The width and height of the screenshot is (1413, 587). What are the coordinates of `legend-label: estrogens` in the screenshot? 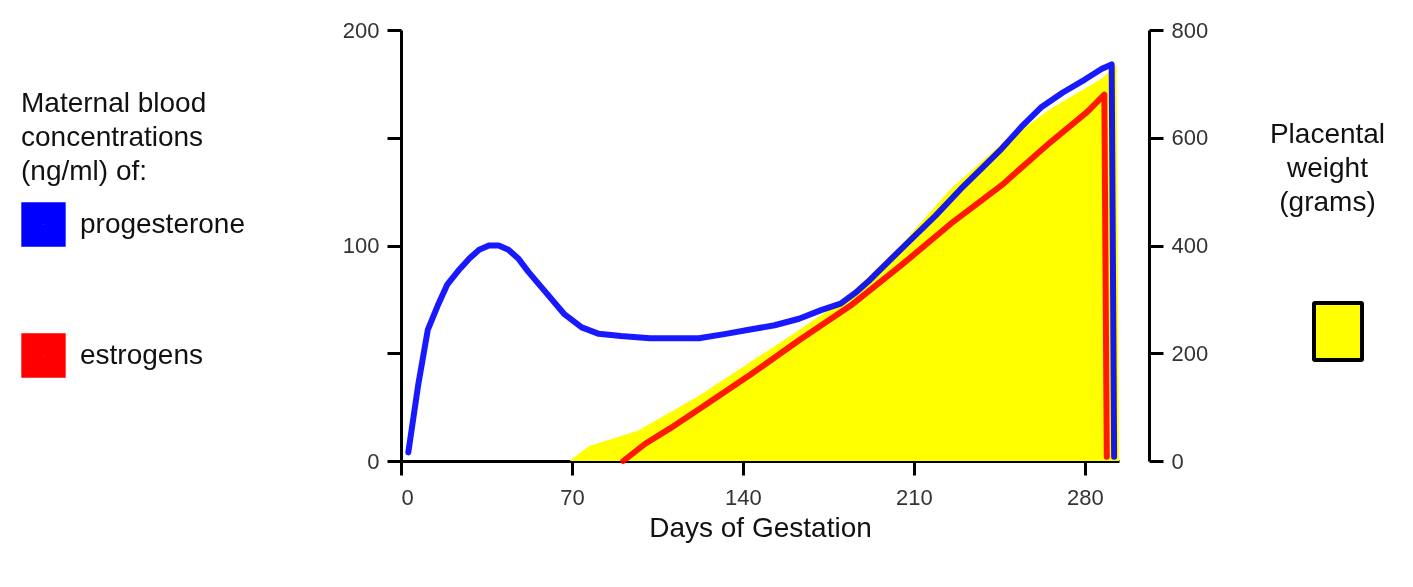 It's located at (141, 354).